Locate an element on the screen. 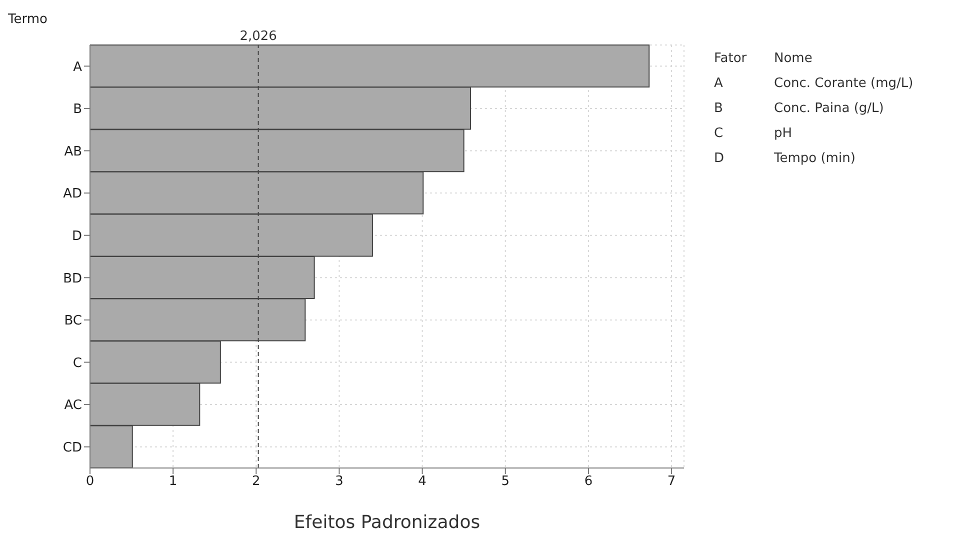 The width and height of the screenshot is (957, 556). y-tick-label: BC is located at coordinates (73, 321).